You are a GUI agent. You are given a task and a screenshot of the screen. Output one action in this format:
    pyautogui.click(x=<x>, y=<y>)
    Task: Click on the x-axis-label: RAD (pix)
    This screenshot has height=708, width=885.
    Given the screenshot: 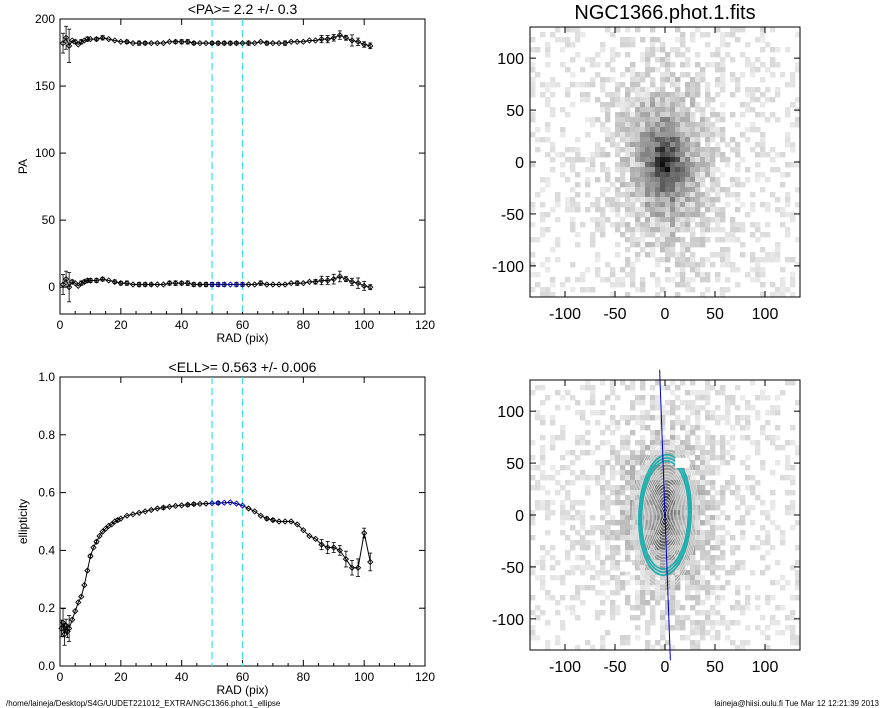 What is the action you would take?
    pyautogui.click(x=242, y=690)
    